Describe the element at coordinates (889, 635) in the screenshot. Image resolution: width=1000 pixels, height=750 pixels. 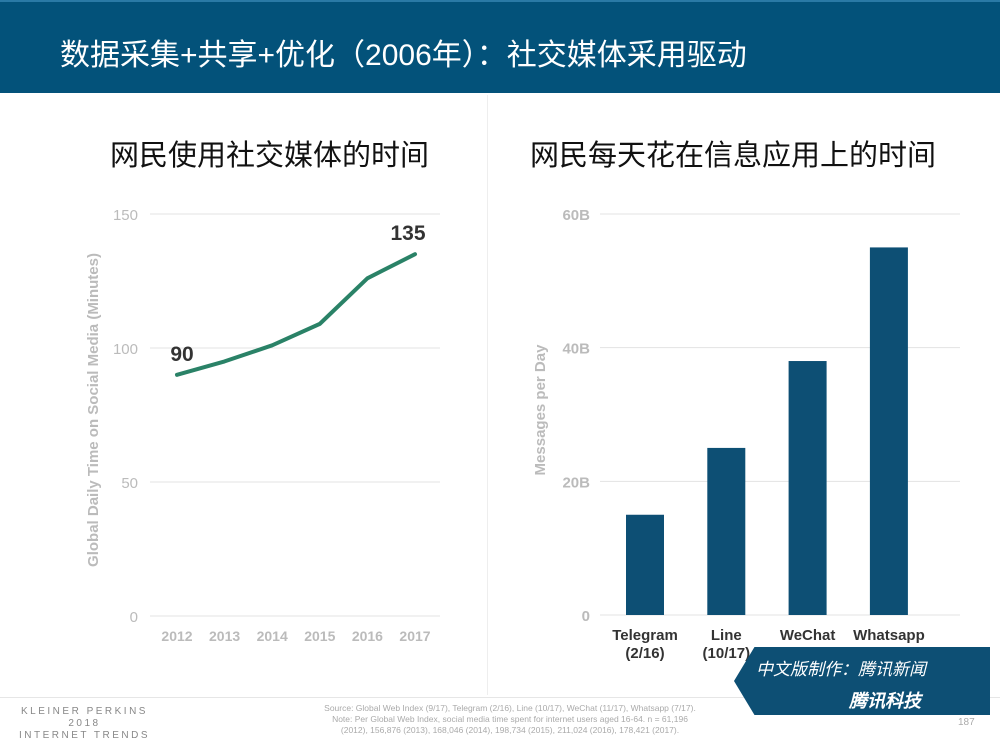
I see `x-tick-label: Whatsapp` at that location.